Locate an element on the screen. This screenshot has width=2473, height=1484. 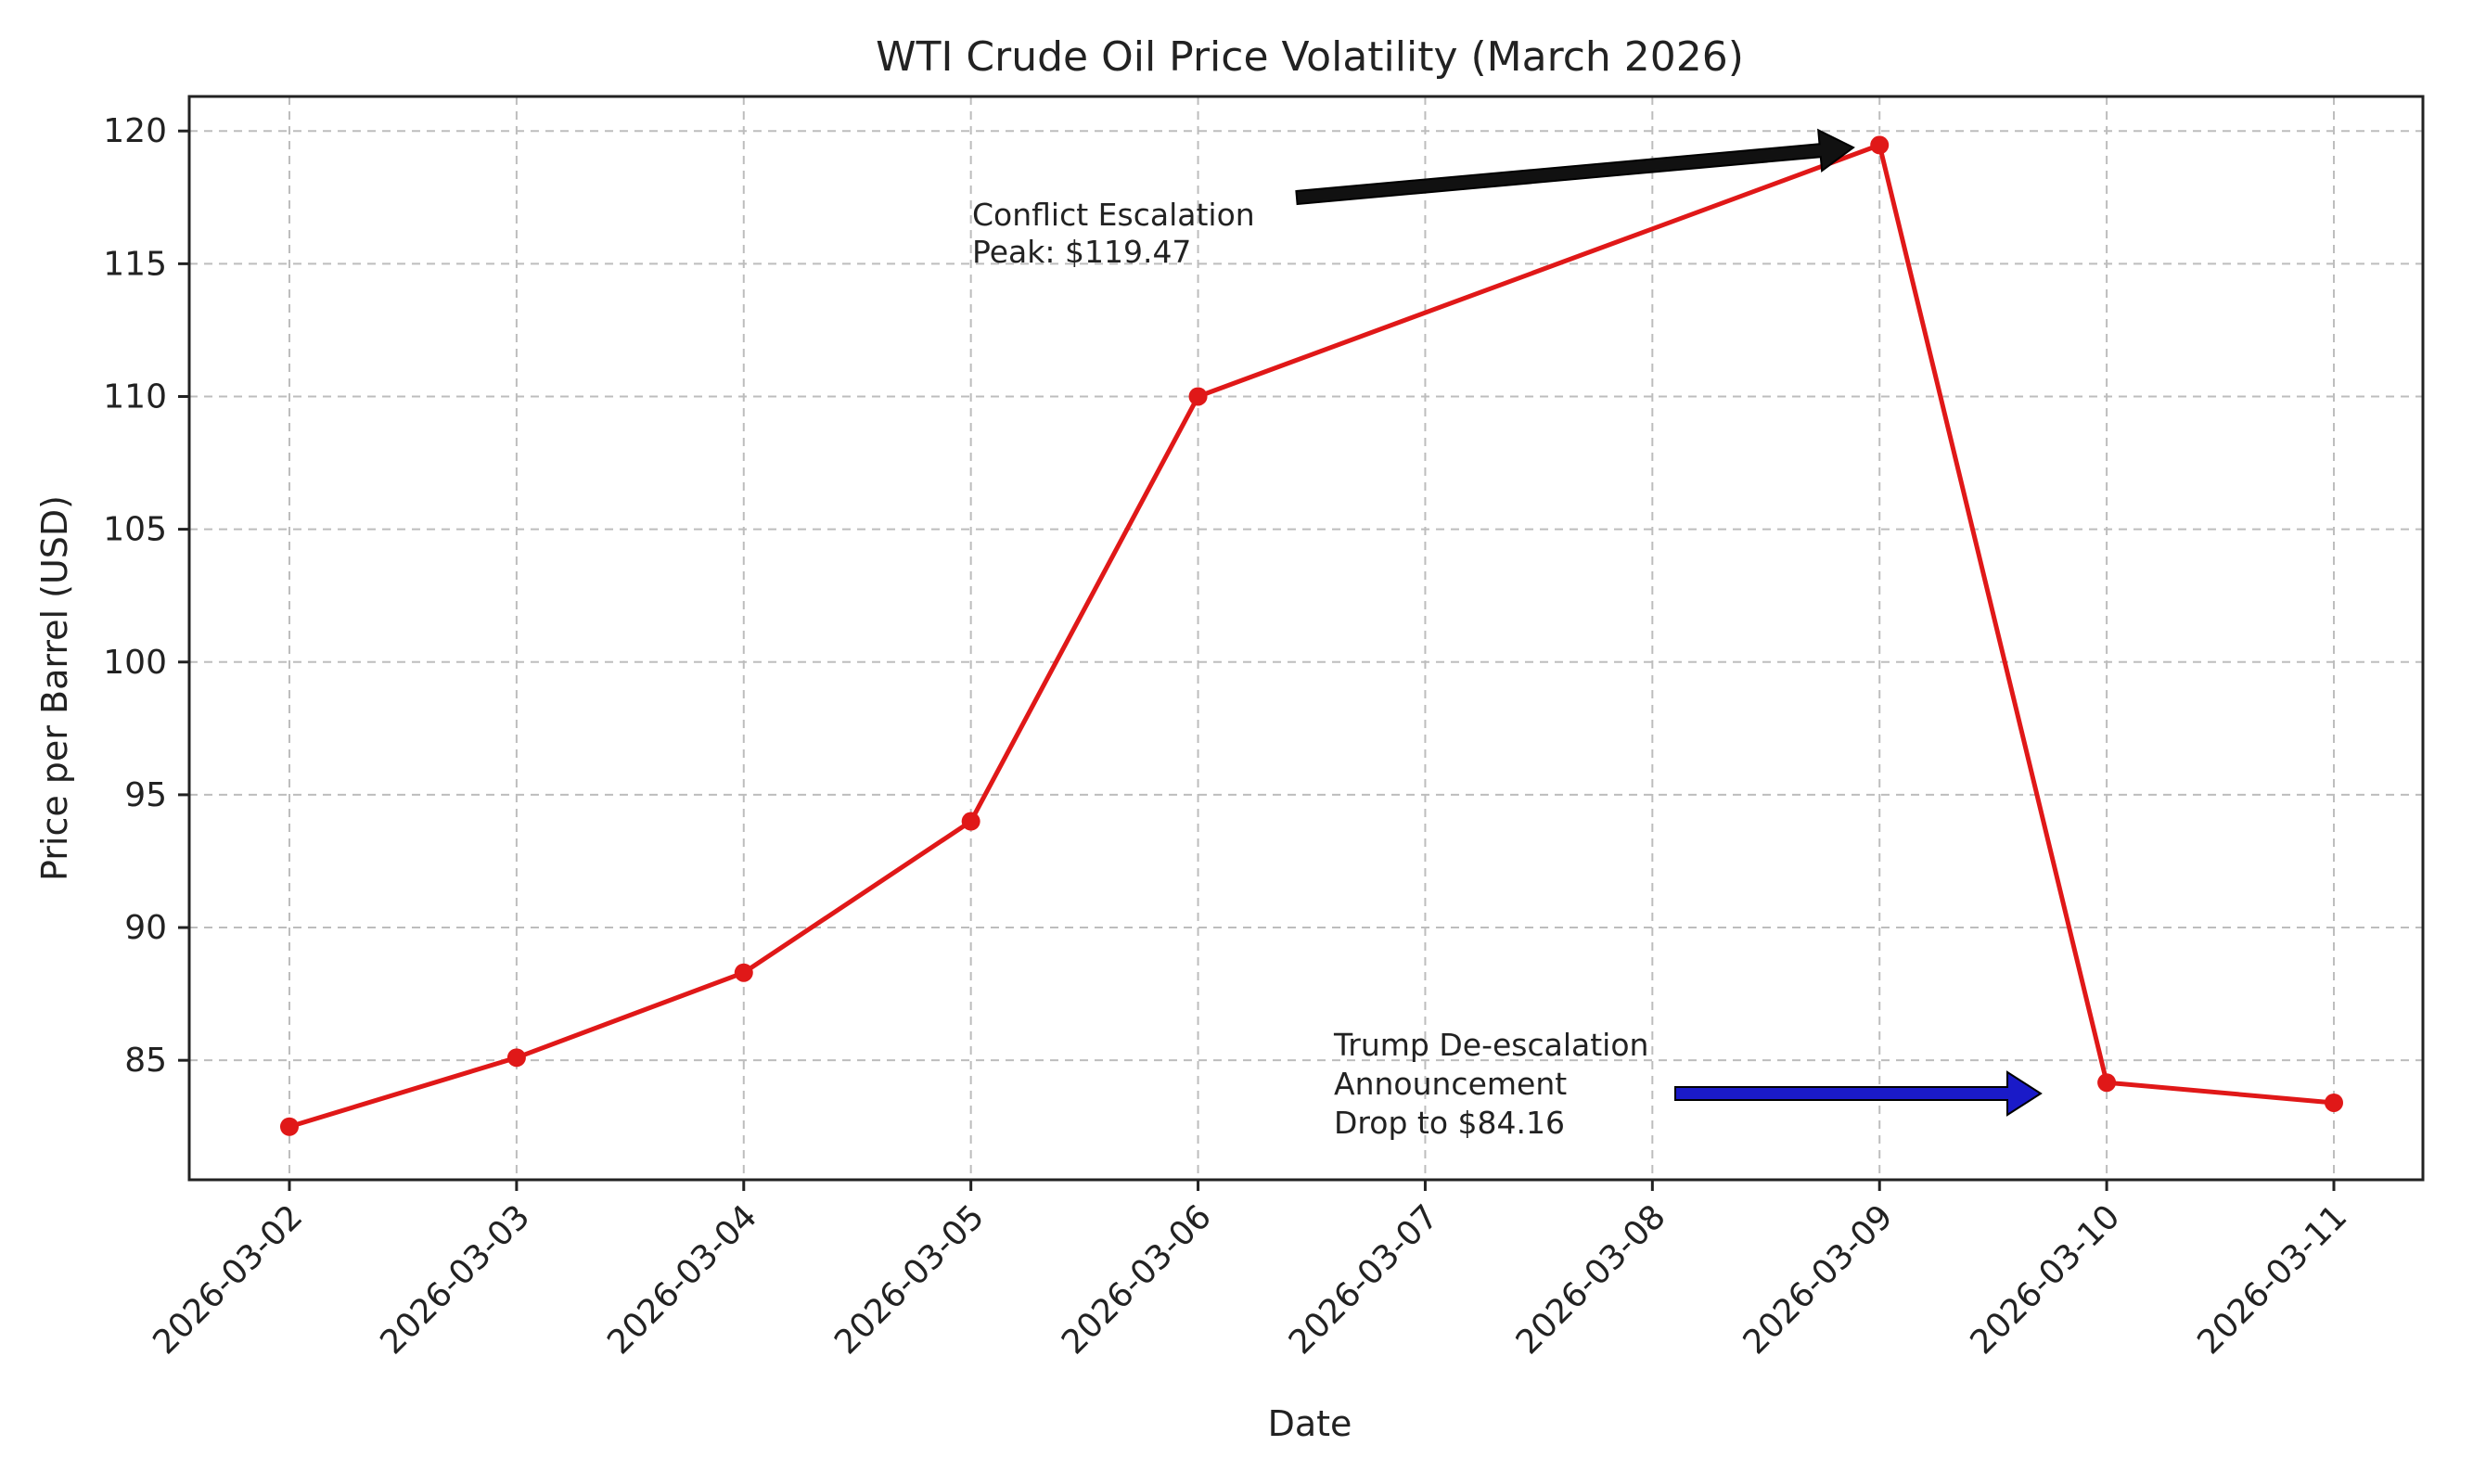
x-tick-label: 2026-03-07 is located at coordinates (1364, 1279).